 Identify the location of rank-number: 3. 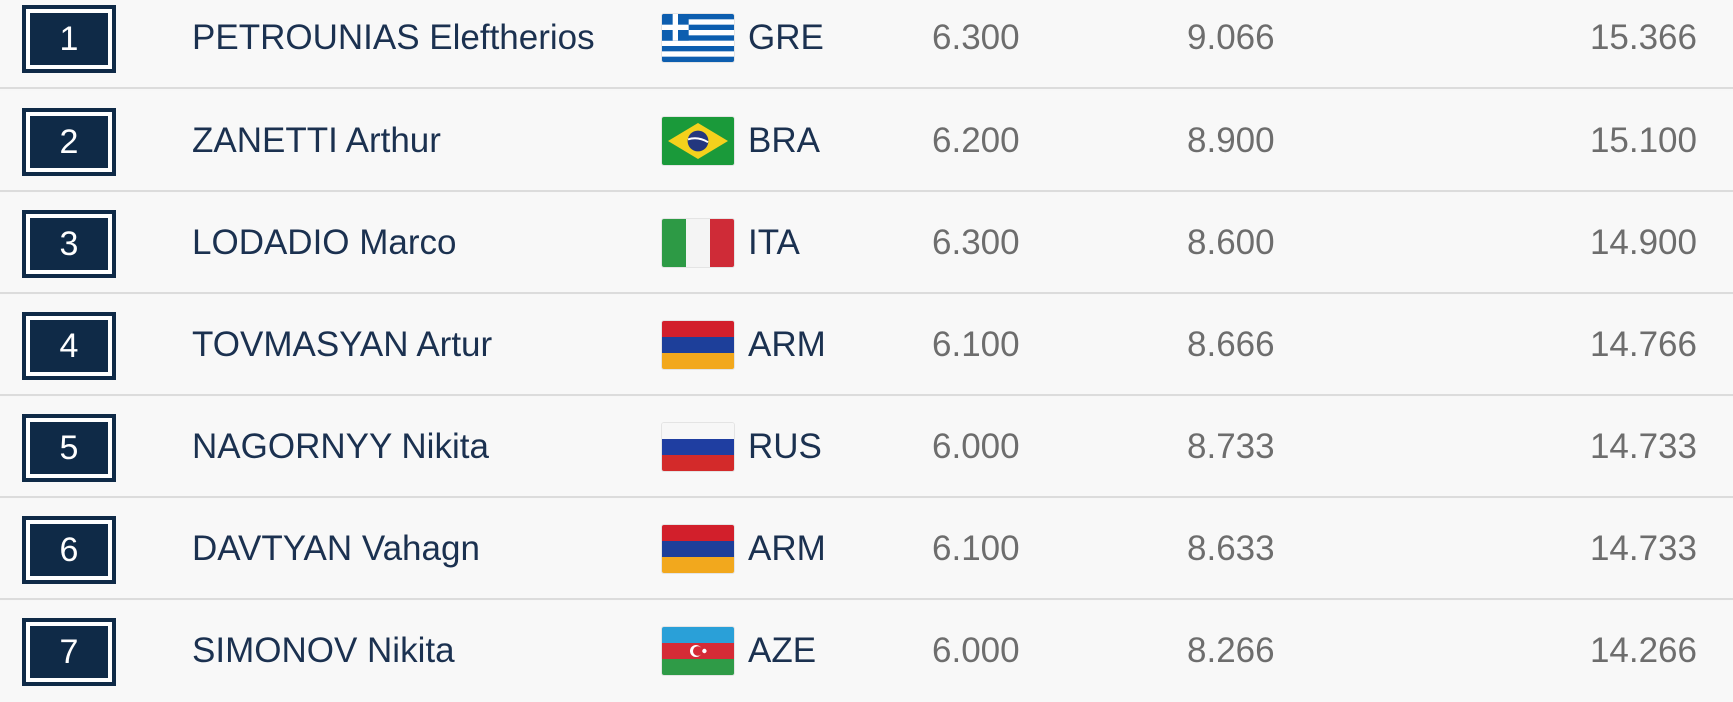
(69, 244).